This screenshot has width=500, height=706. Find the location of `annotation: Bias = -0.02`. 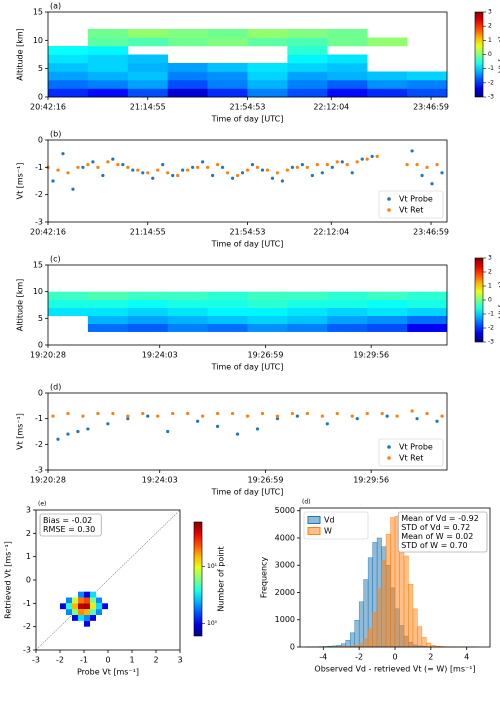

annotation: Bias = -0.02 is located at coordinates (67, 520).